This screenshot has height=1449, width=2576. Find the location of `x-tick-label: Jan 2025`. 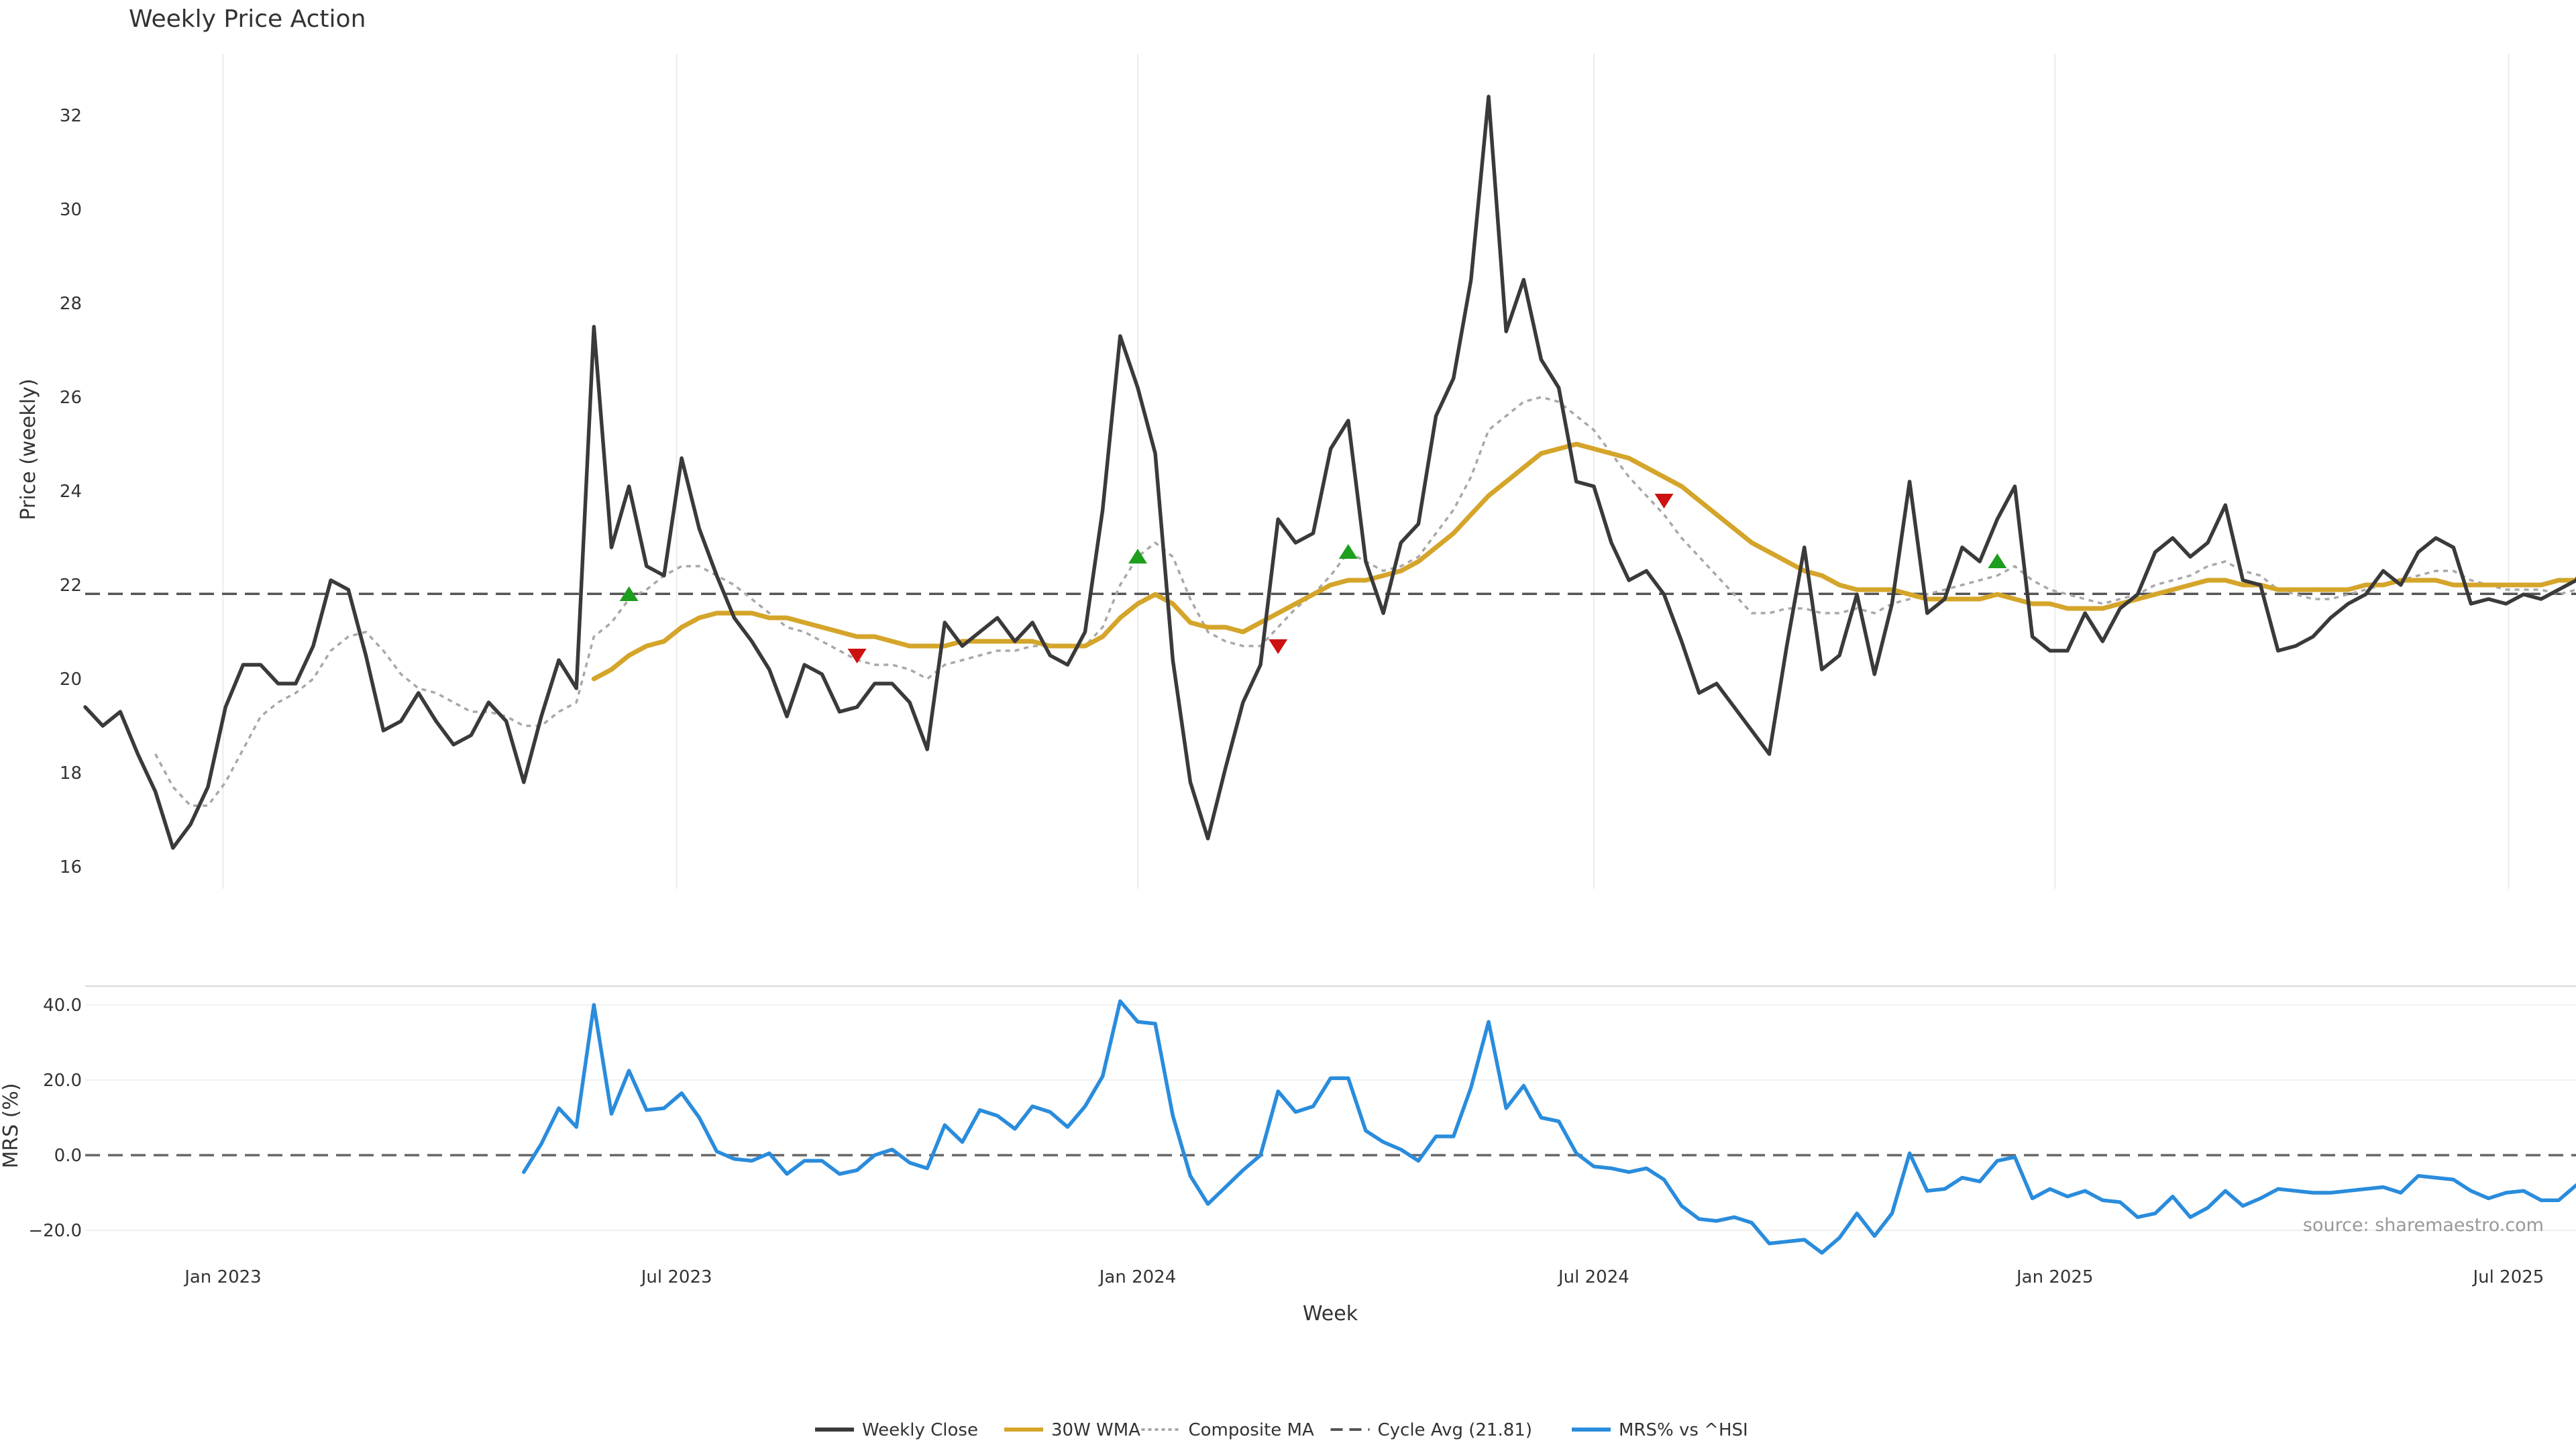

x-tick-label: Jan 2025 is located at coordinates (2054, 1277).